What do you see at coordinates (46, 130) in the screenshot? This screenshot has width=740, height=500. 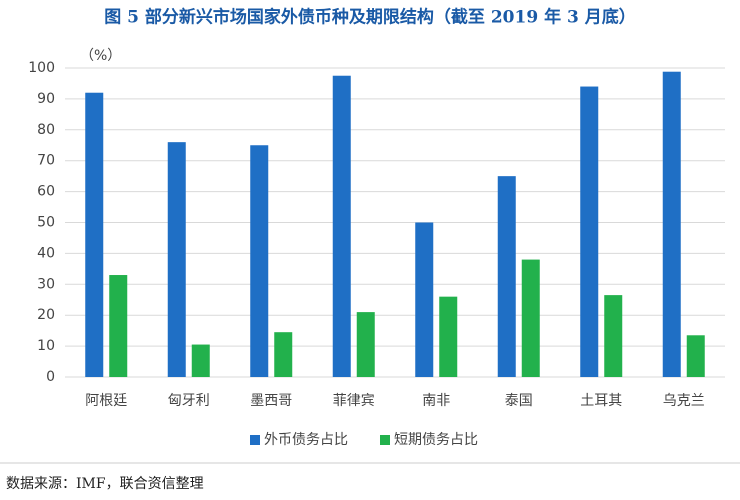 I see `y-tick-label: 80` at bounding box center [46, 130].